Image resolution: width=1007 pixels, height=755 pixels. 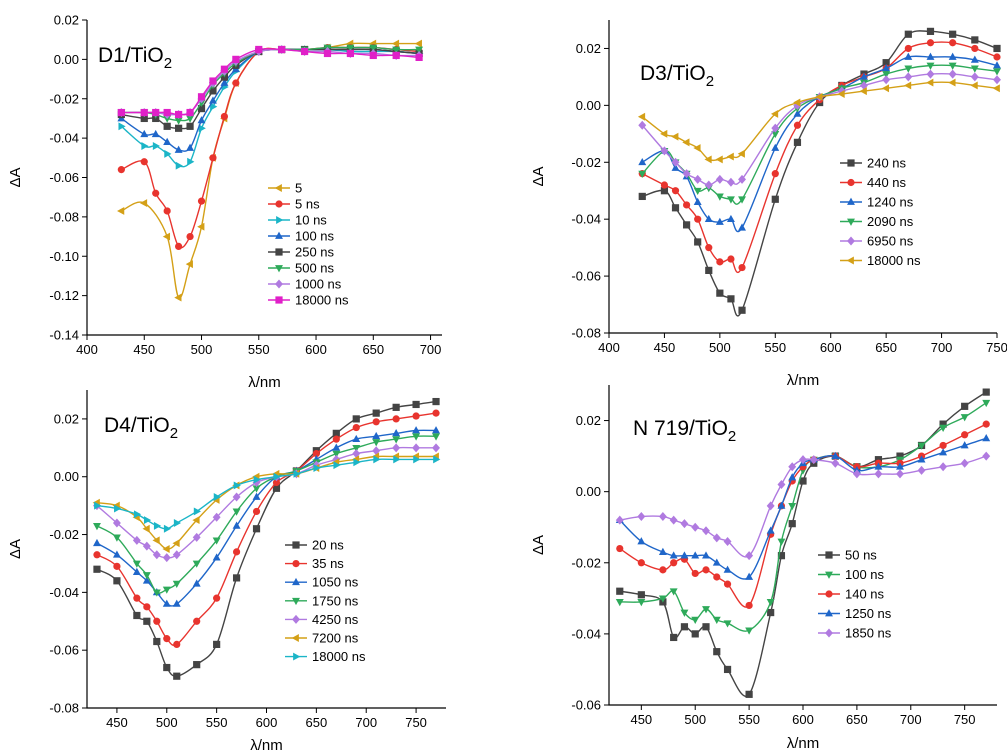 What do you see at coordinates (202, 349) in the screenshot?
I see `x-tick-label: 500` at bounding box center [202, 349].